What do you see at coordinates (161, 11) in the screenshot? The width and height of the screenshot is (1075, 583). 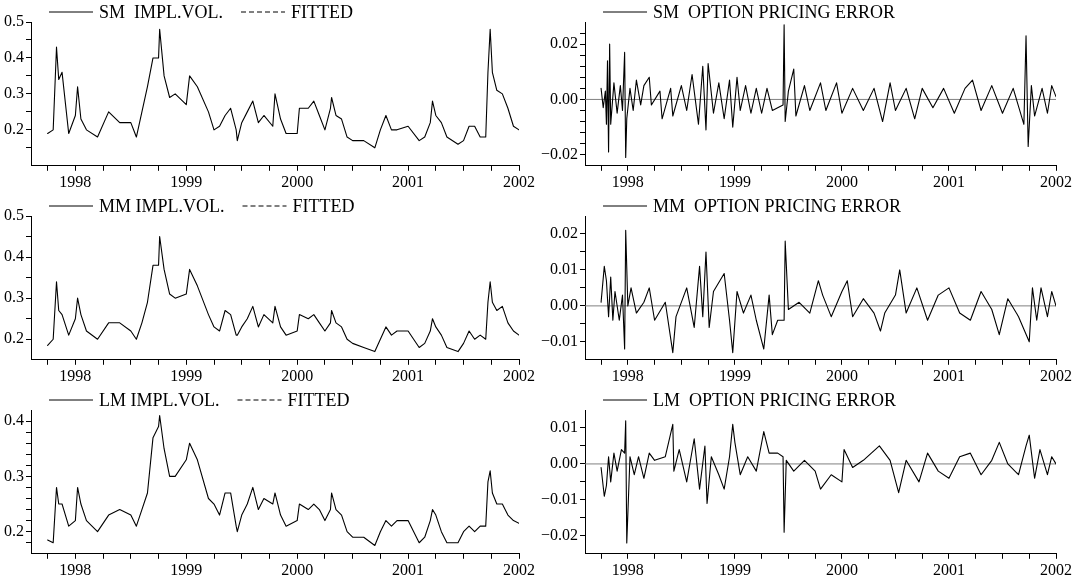 I see `legend-label: SM IMPL.VOL.` at bounding box center [161, 11].